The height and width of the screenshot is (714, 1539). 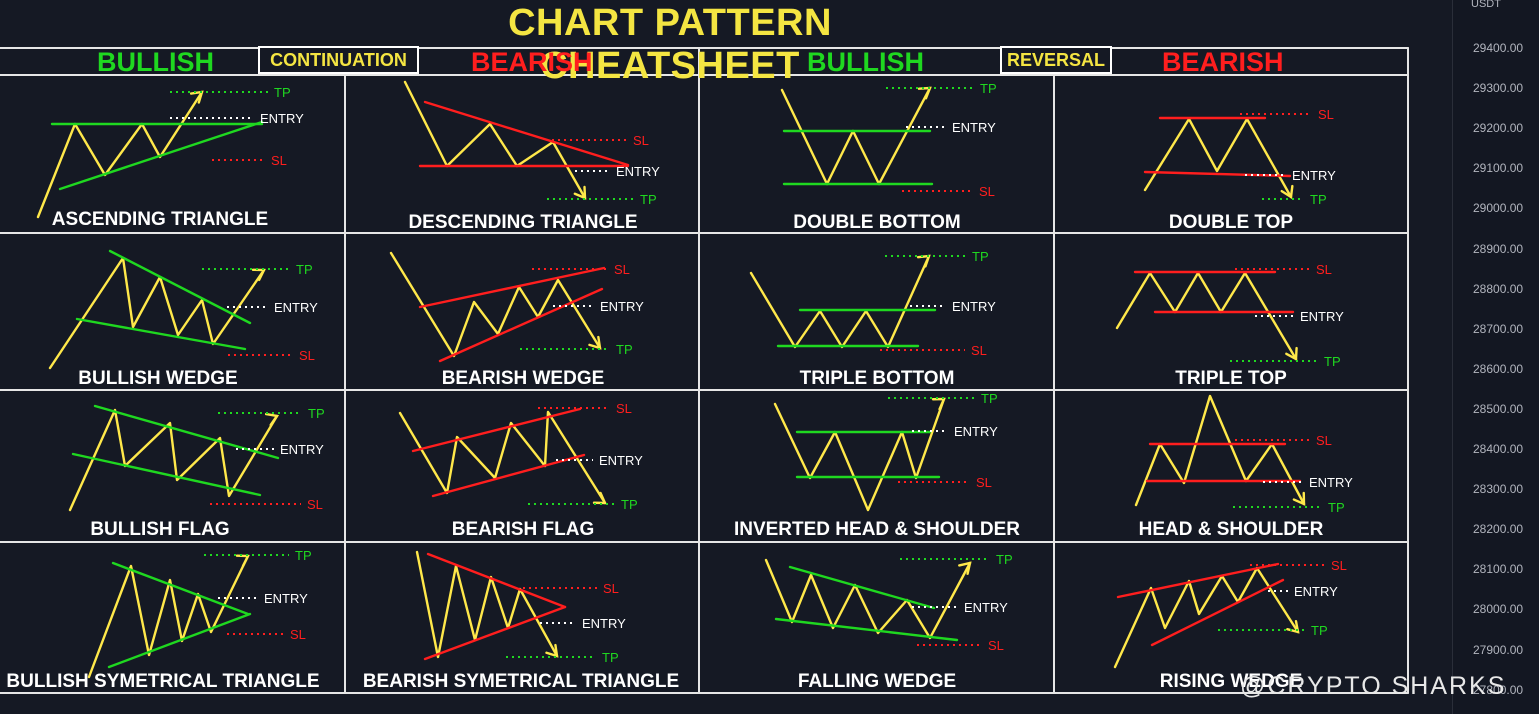 What do you see at coordinates (338, 60) in the screenshot?
I see `header-continuation: CONTINUATION` at bounding box center [338, 60].